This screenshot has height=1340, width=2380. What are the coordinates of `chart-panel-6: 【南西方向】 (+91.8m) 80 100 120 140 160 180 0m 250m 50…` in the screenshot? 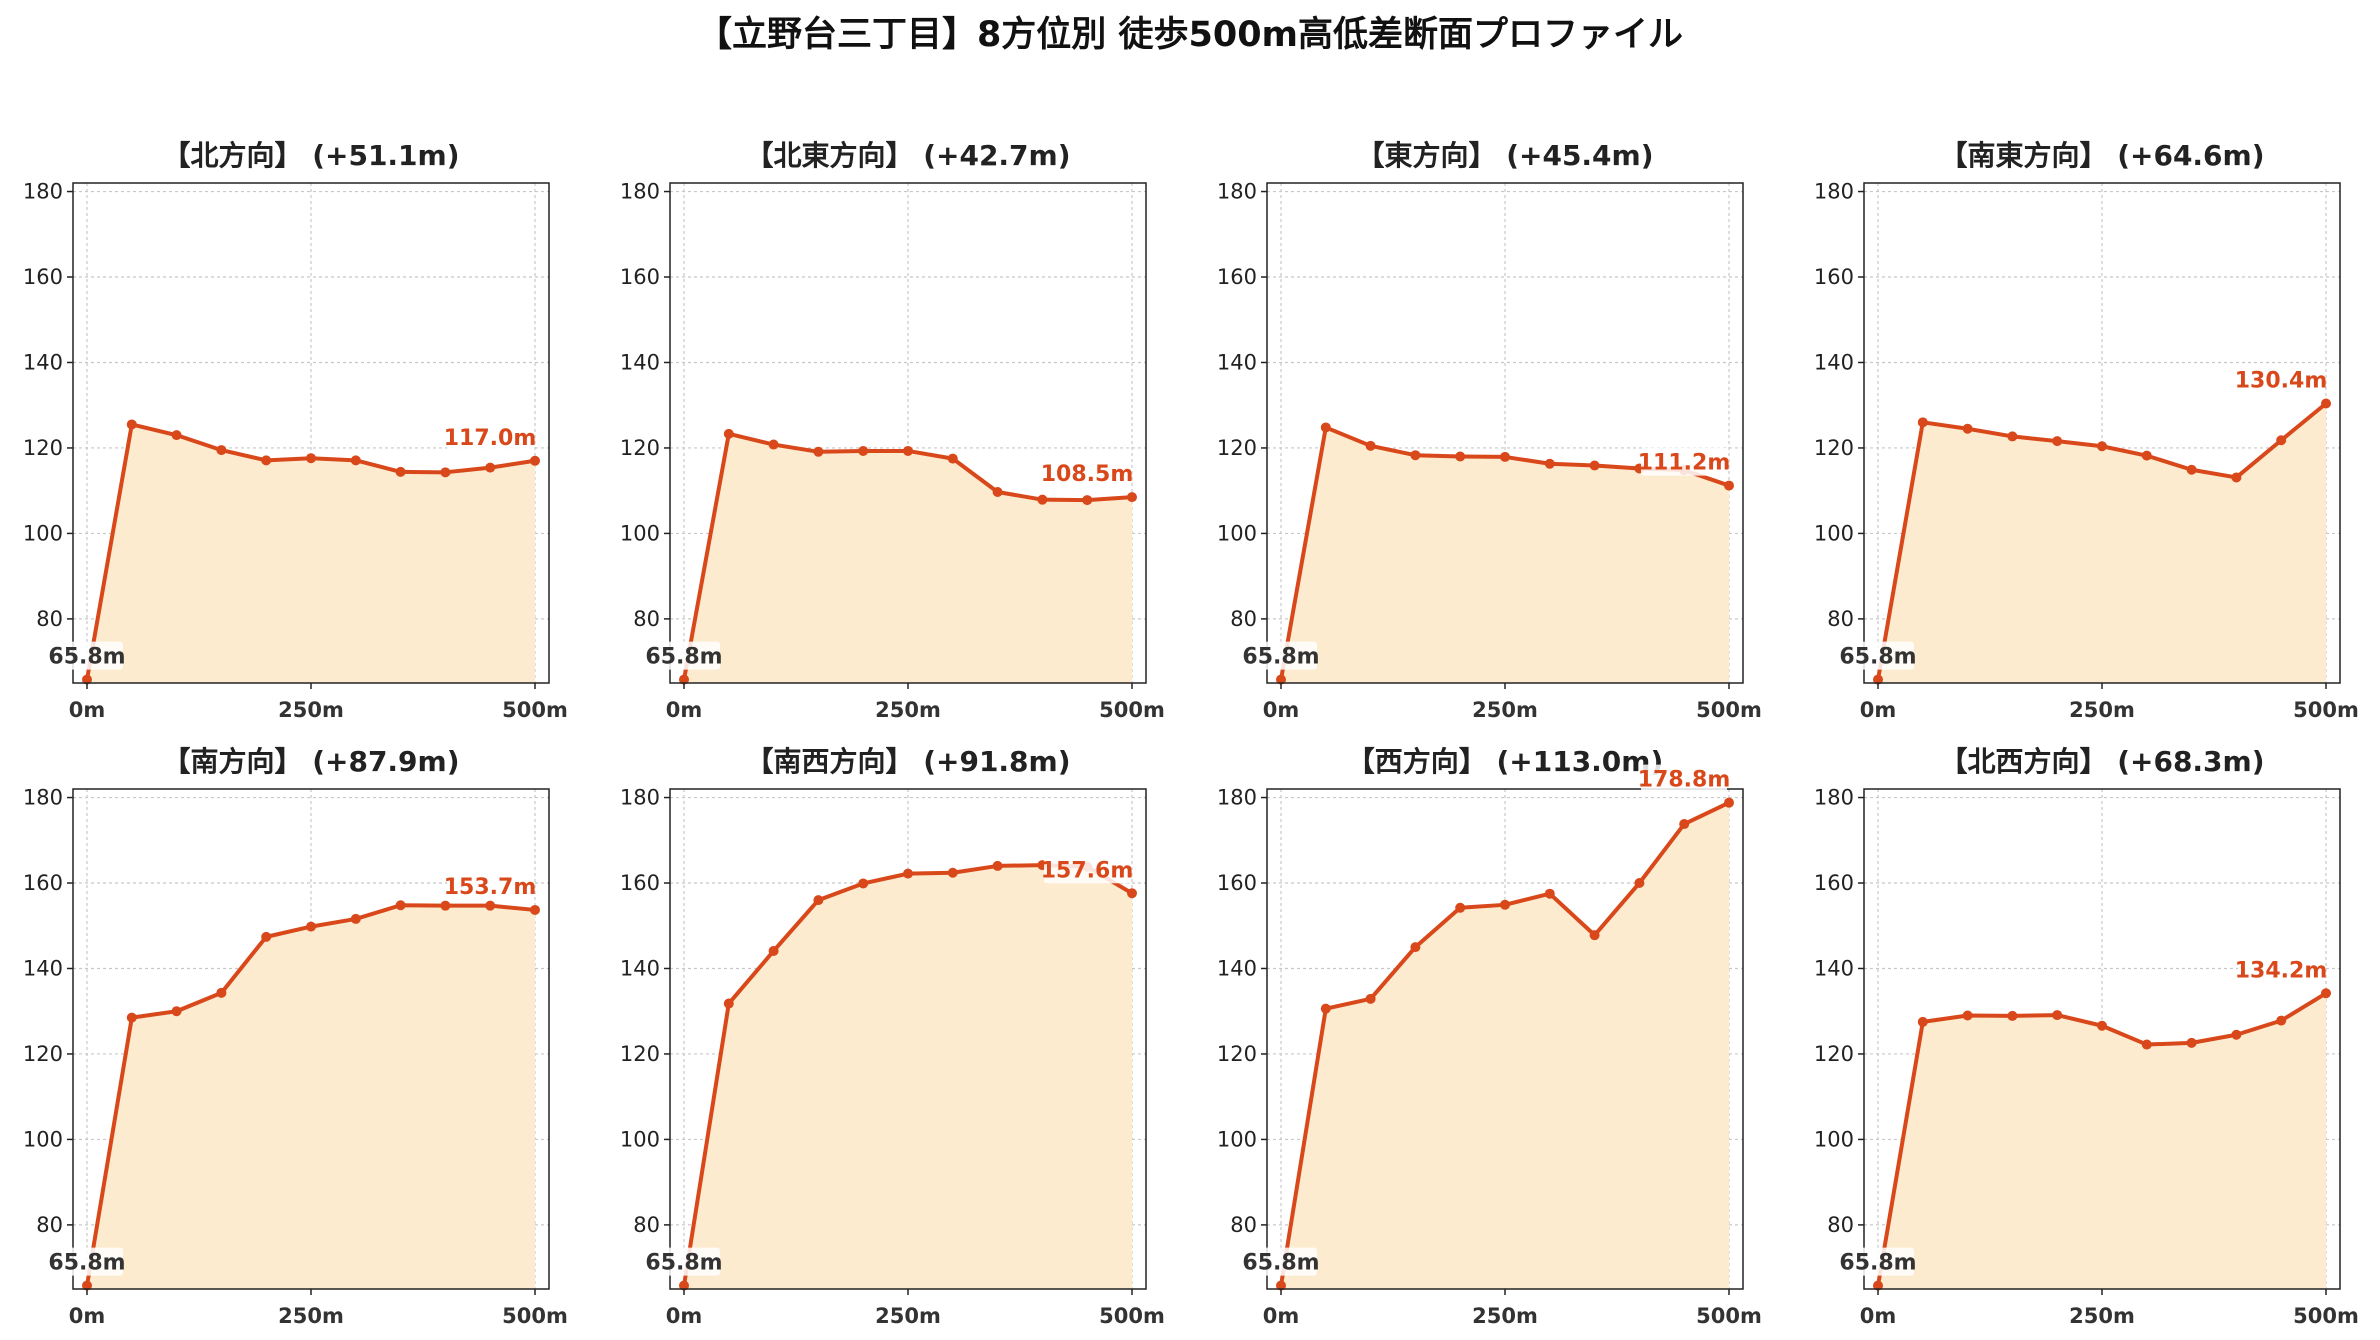 It's located at (892, 1036).